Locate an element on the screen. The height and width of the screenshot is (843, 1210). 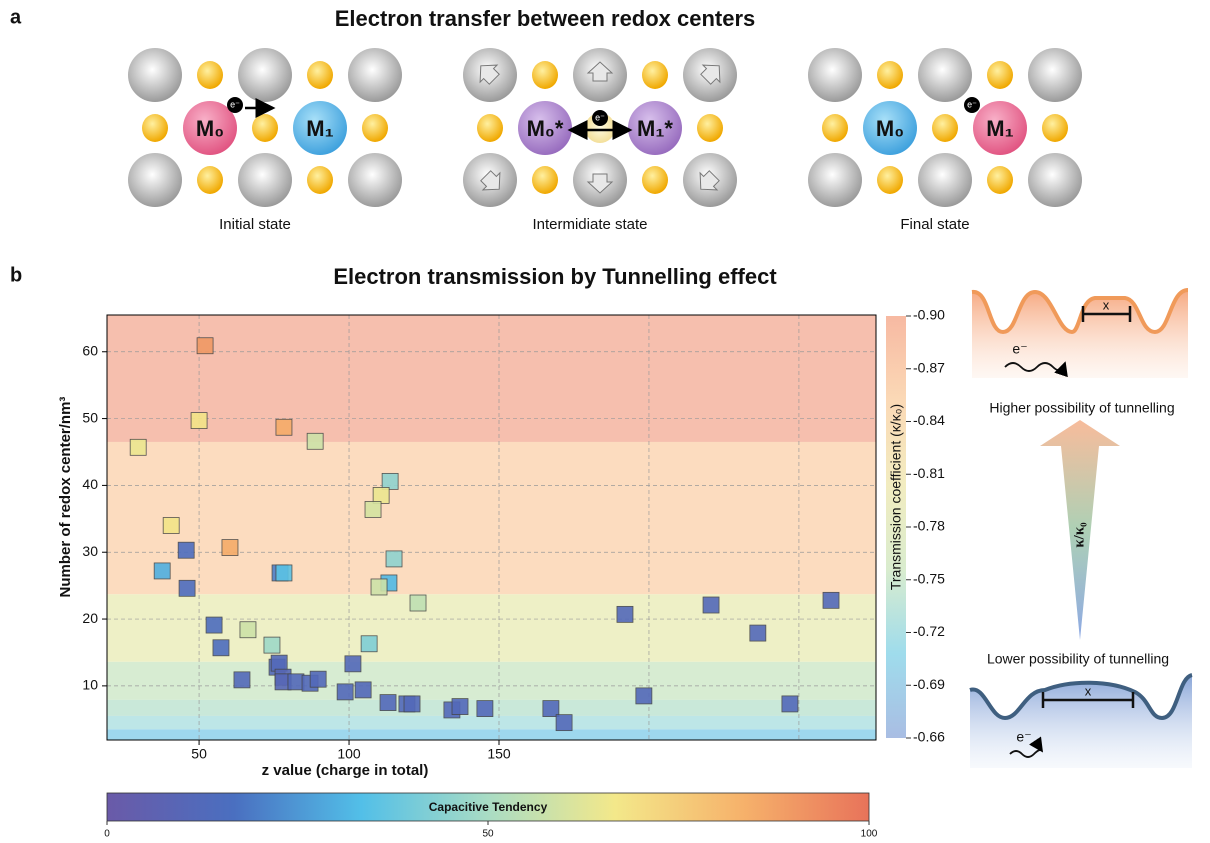
trend-arrow is located at coordinates (1080, 530).